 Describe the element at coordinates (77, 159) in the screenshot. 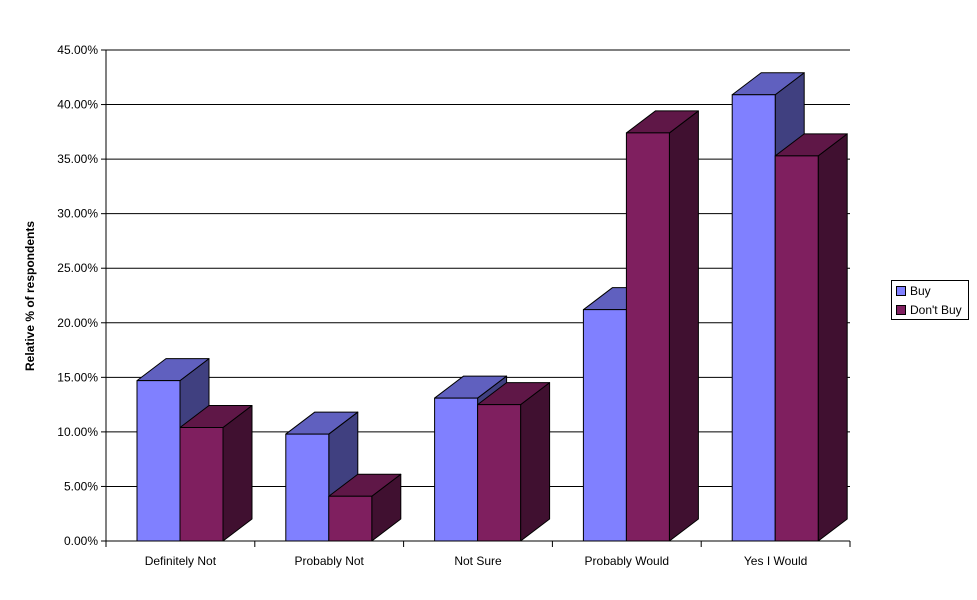

I see `y-tick-label: 35.00%` at that location.